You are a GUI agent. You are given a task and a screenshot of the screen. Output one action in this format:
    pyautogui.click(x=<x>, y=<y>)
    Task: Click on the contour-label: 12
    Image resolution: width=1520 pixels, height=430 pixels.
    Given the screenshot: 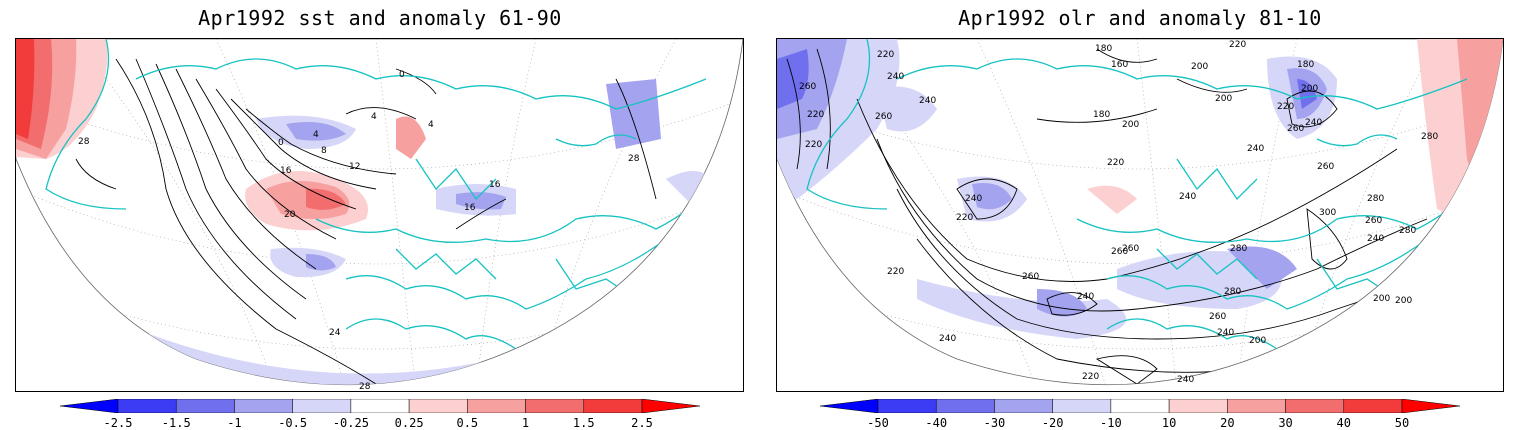 What is the action you would take?
    pyautogui.click(x=354, y=167)
    